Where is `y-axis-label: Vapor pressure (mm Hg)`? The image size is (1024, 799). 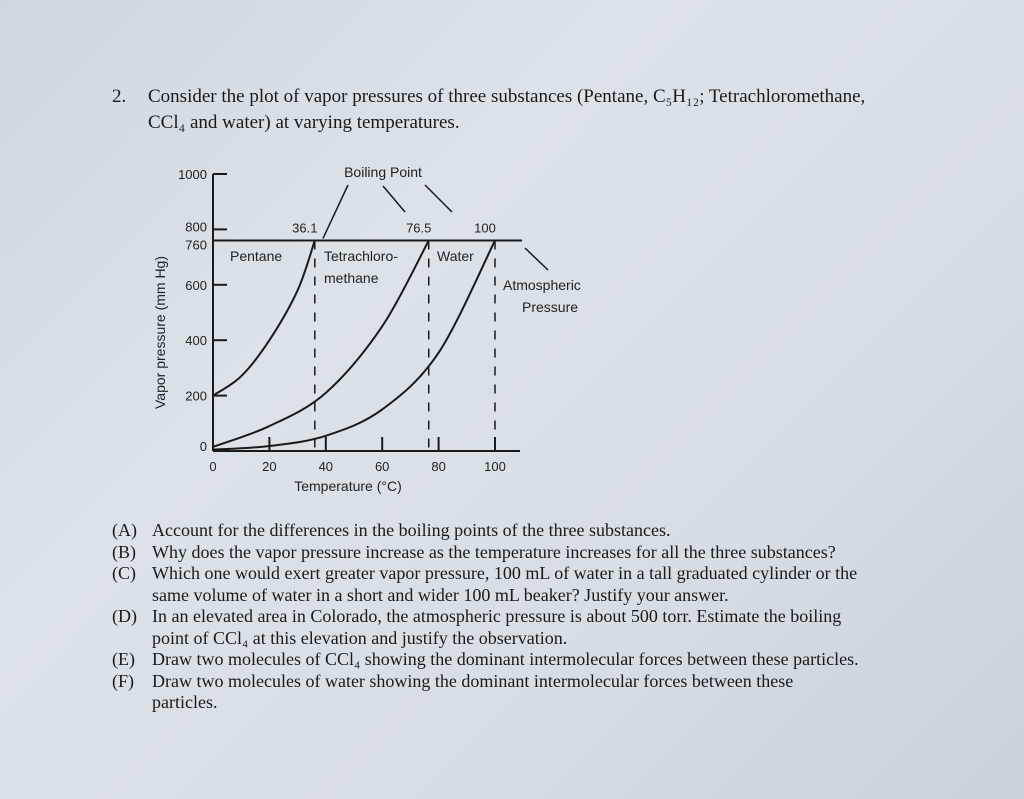 y-axis-label: Vapor pressure (mm Hg) is located at coordinates (160, 332).